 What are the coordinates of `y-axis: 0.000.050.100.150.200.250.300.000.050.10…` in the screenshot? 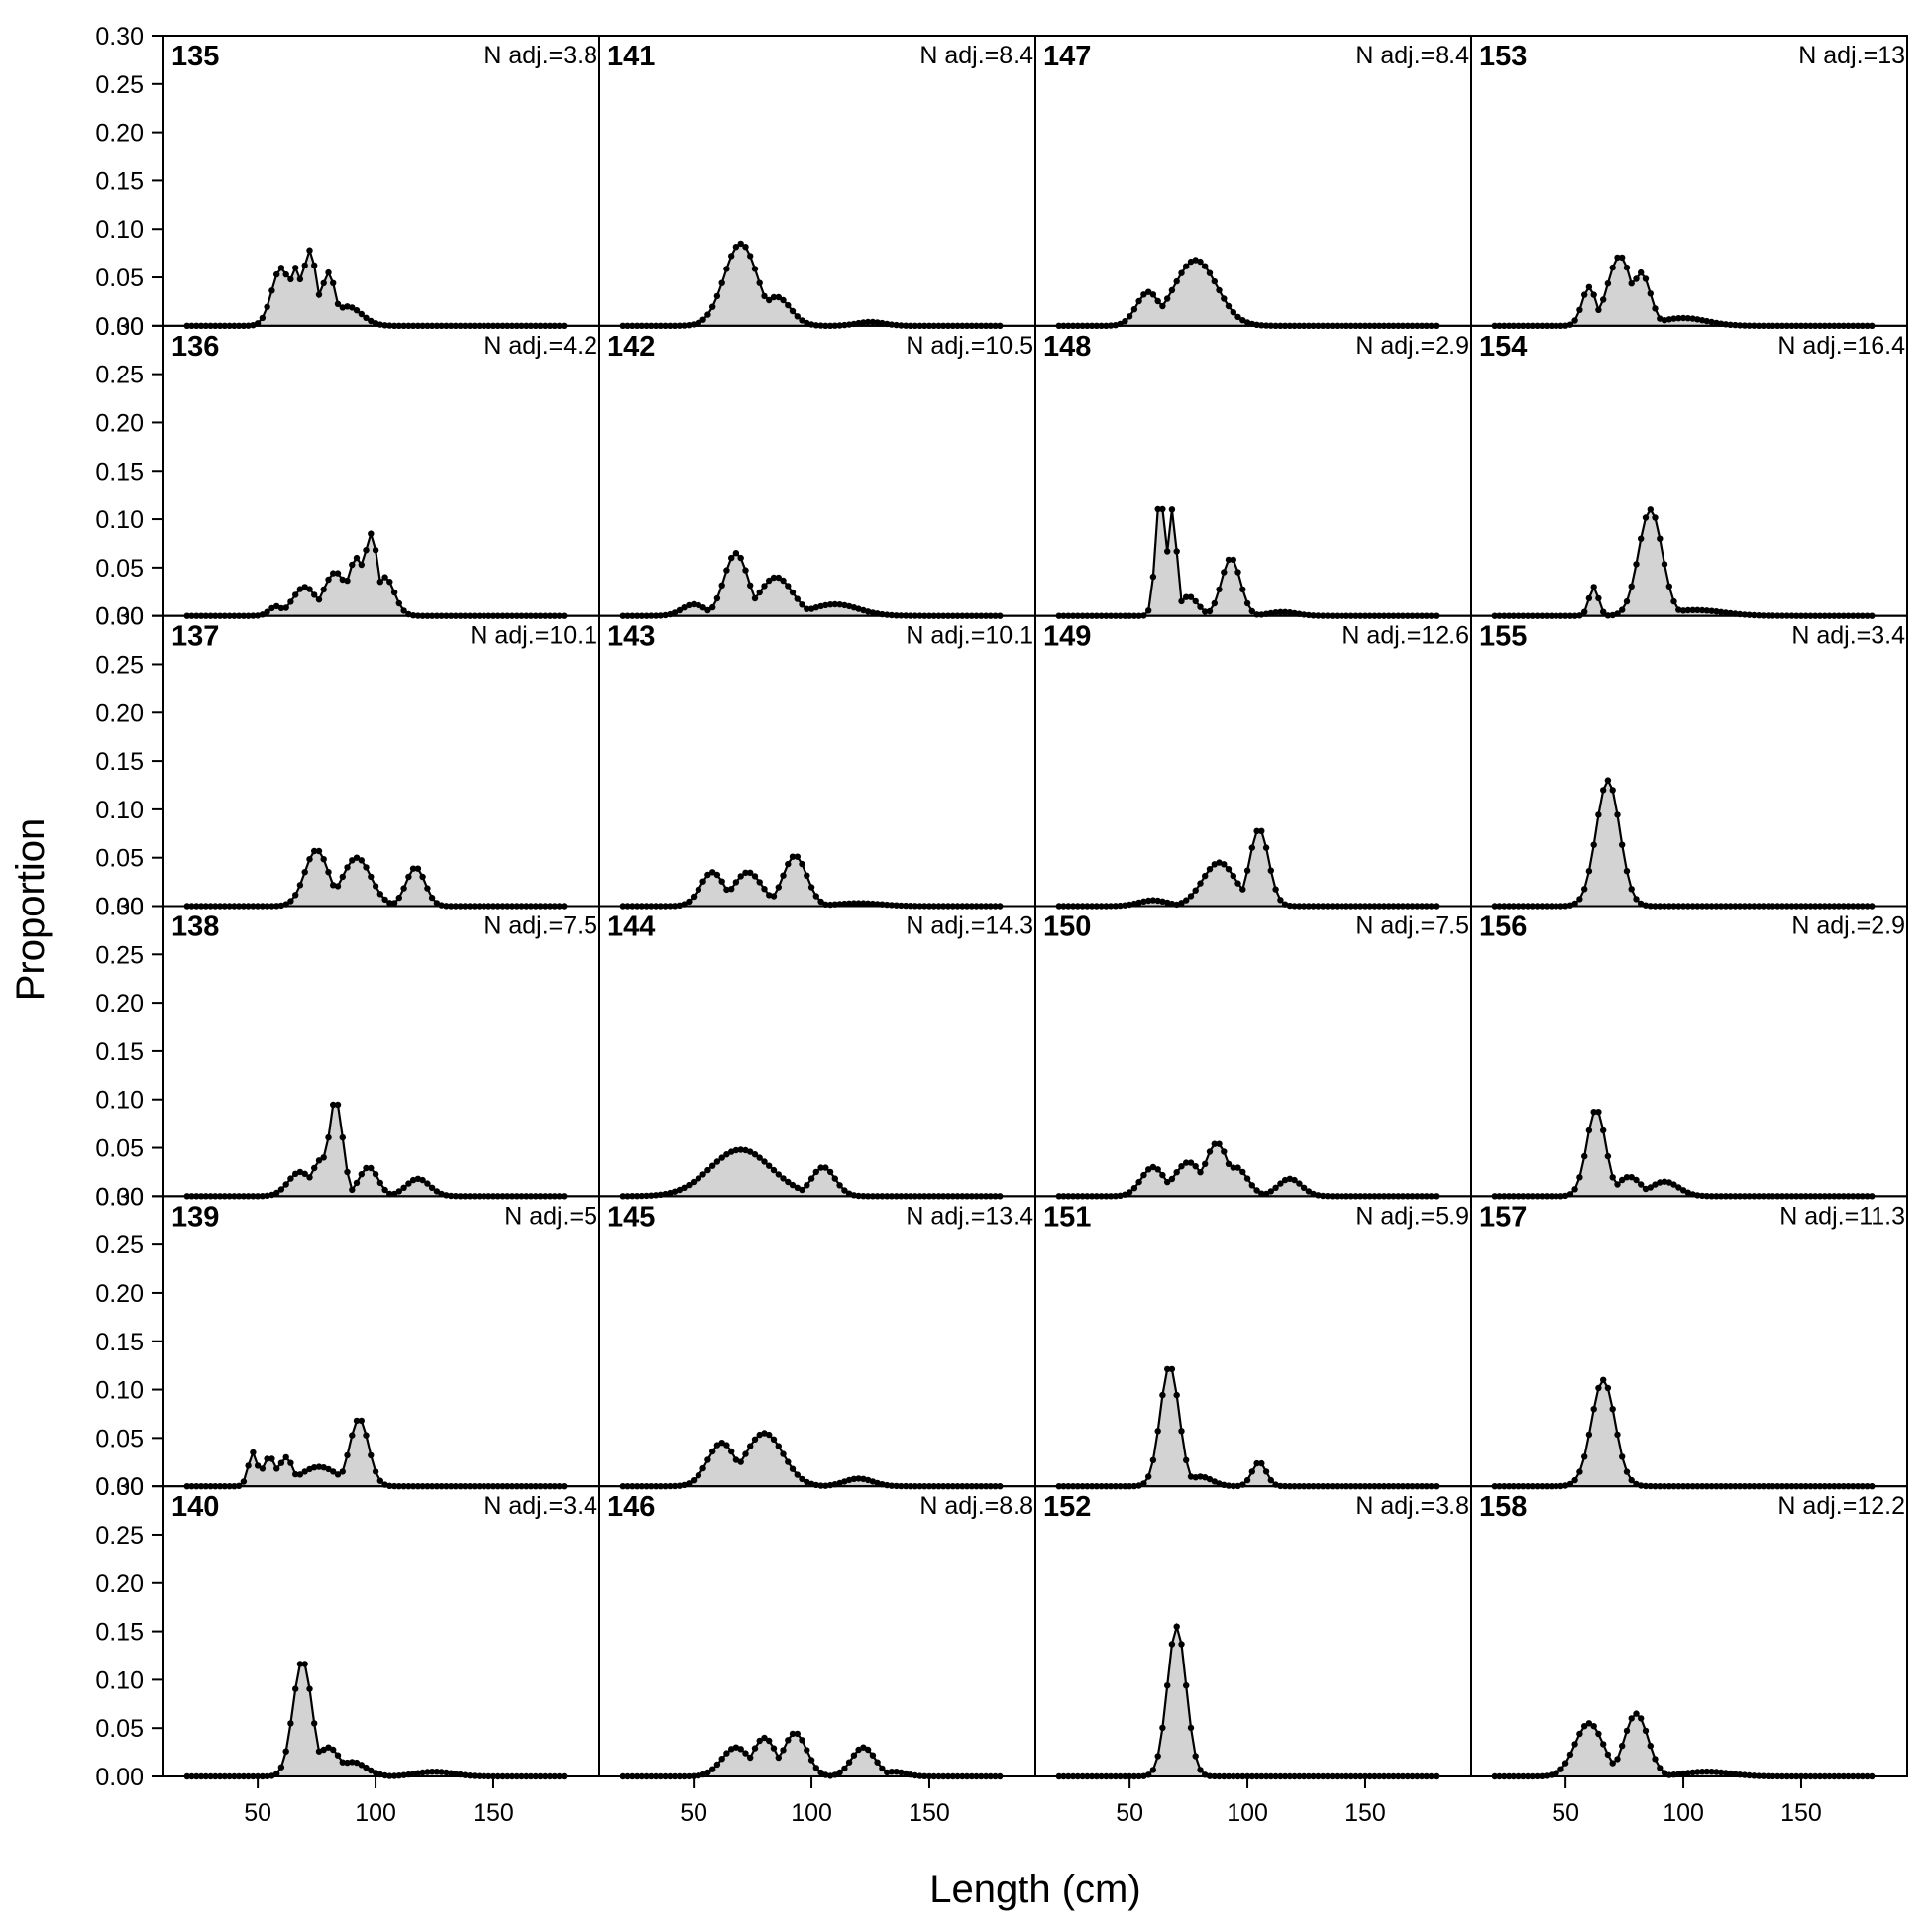 It's located at (129, 907).